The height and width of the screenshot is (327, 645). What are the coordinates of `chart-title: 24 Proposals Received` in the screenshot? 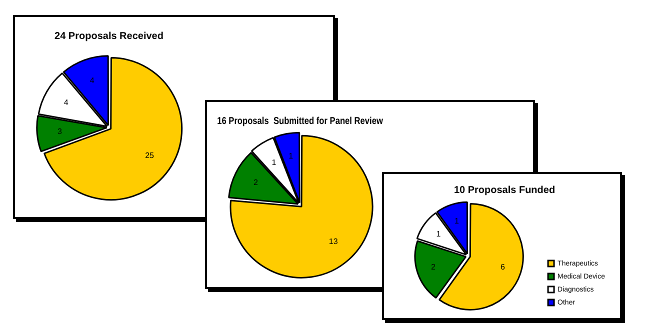 It's located at (109, 36).